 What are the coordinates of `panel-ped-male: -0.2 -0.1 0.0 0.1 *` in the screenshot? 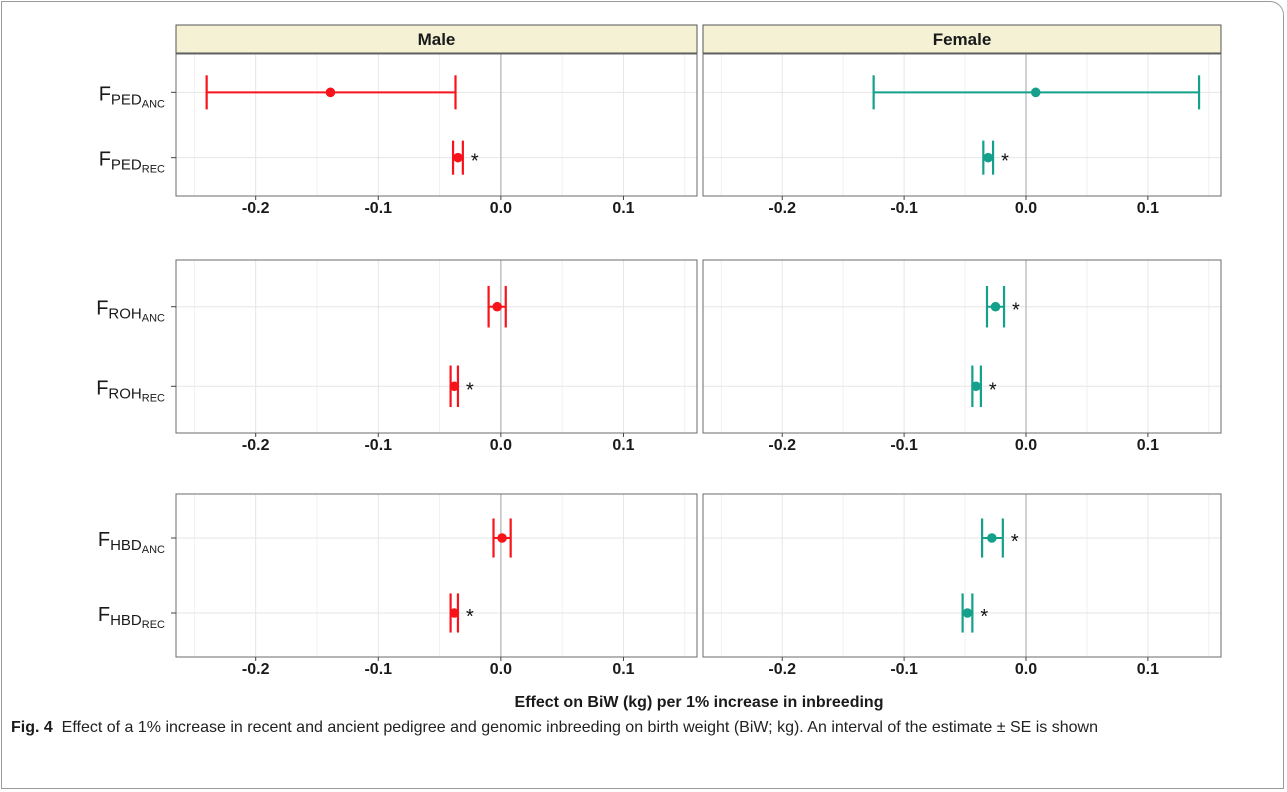 It's located at (436, 135).